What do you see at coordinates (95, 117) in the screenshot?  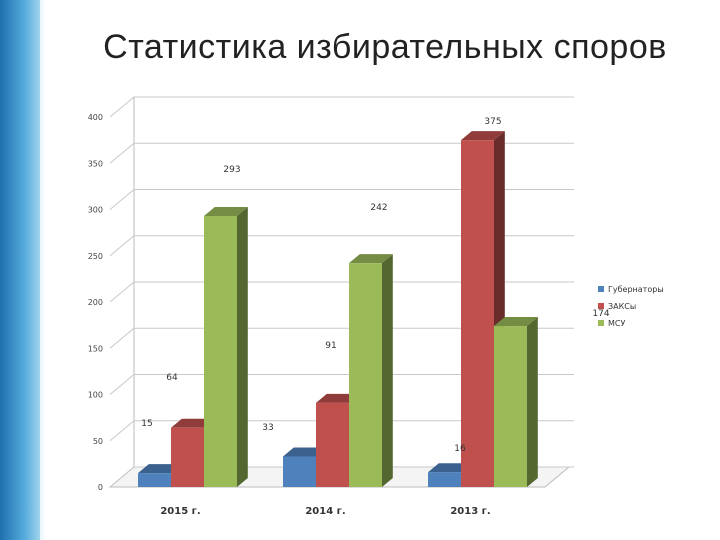 I see `y-tick-label: 400` at bounding box center [95, 117].